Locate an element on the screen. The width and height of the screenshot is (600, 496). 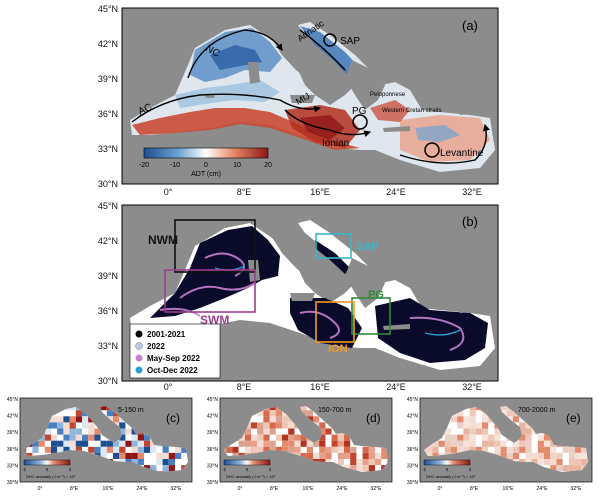
label-sap: SAP is located at coordinates (350, 41).